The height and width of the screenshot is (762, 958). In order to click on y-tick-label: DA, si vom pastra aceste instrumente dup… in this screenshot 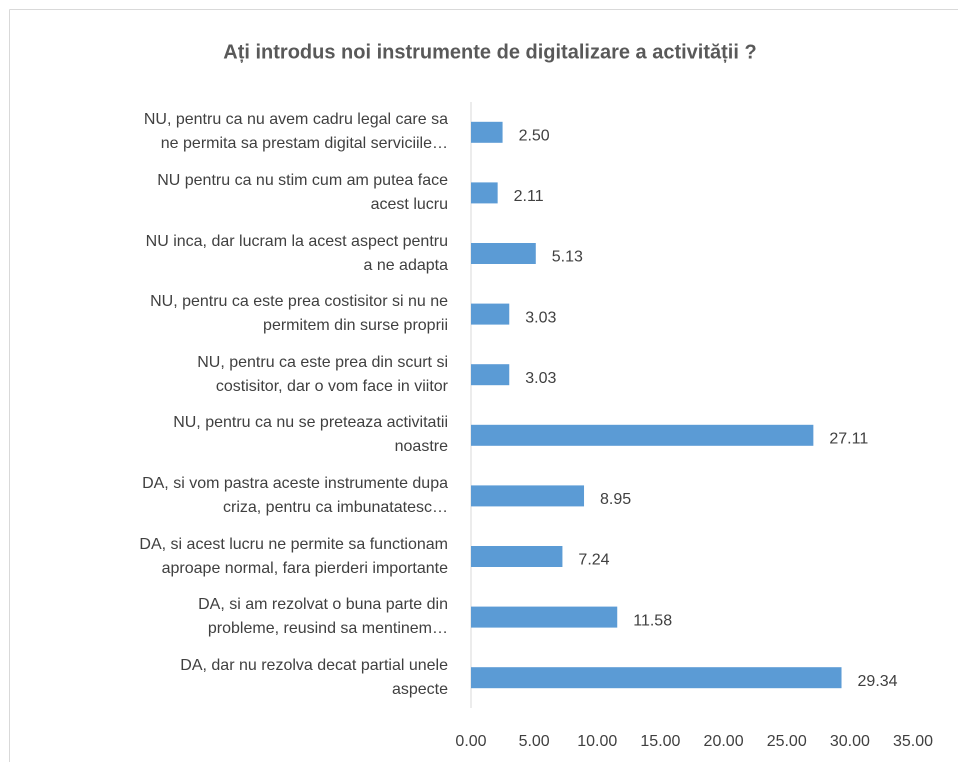, I will do `click(295, 495)`.